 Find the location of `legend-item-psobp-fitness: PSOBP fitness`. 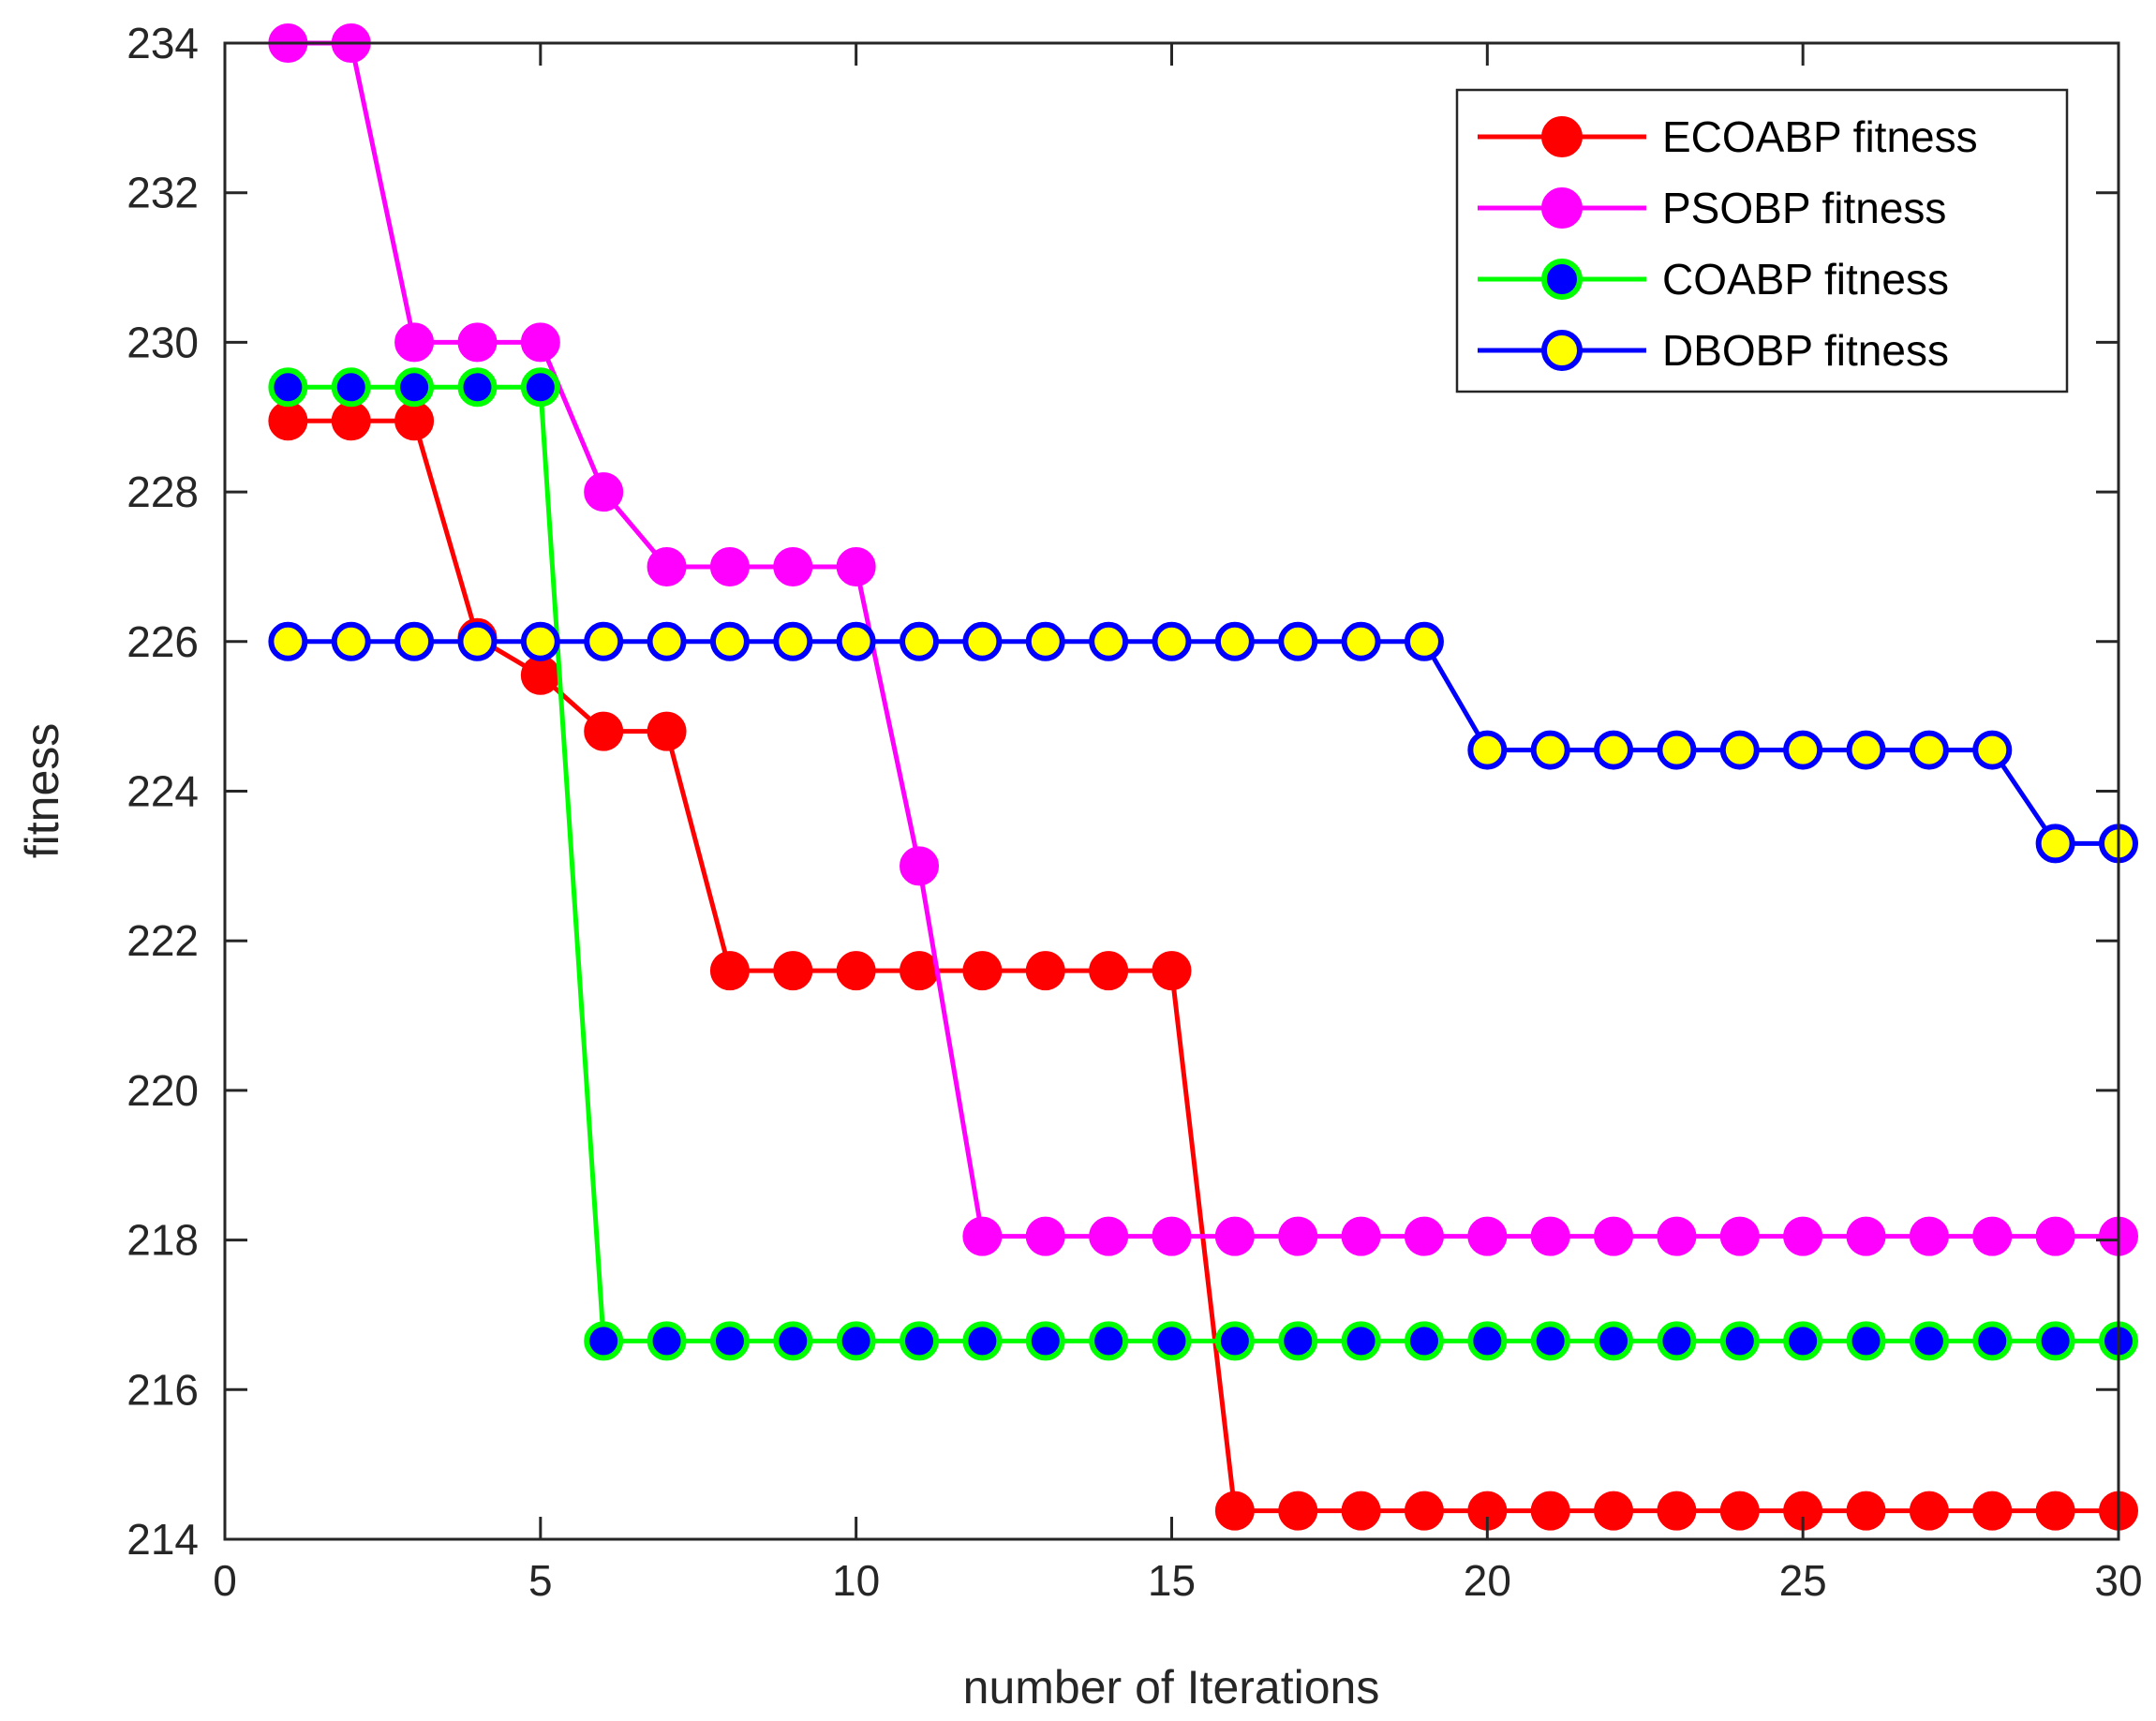

legend-item-psobp-fitness: PSOBP fitness is located at coordinates (1712, 208).